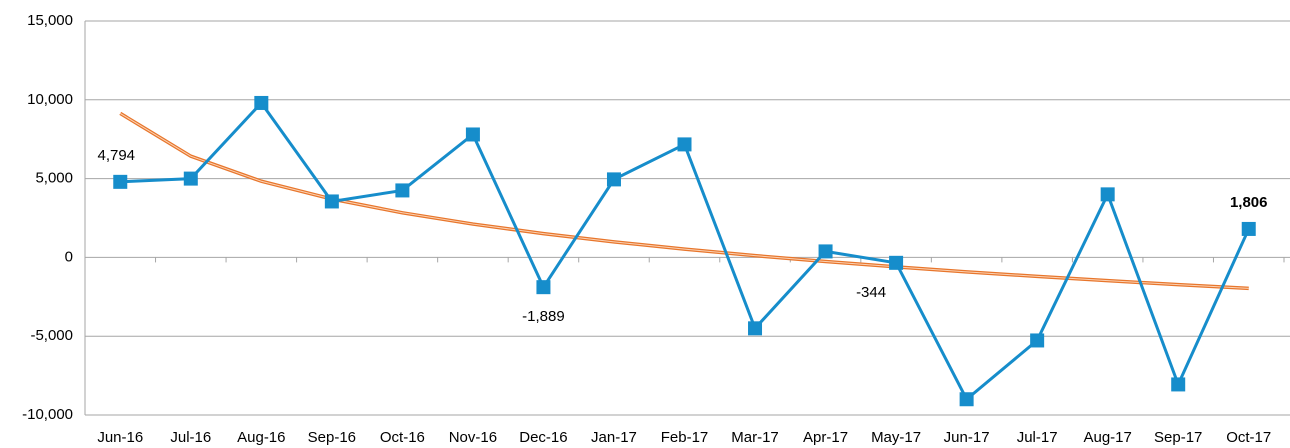  What do you see at coordinates (51, 335) in the screenshot?
I see `y-tick-label: -5,000` at bounding box center [51, 335].